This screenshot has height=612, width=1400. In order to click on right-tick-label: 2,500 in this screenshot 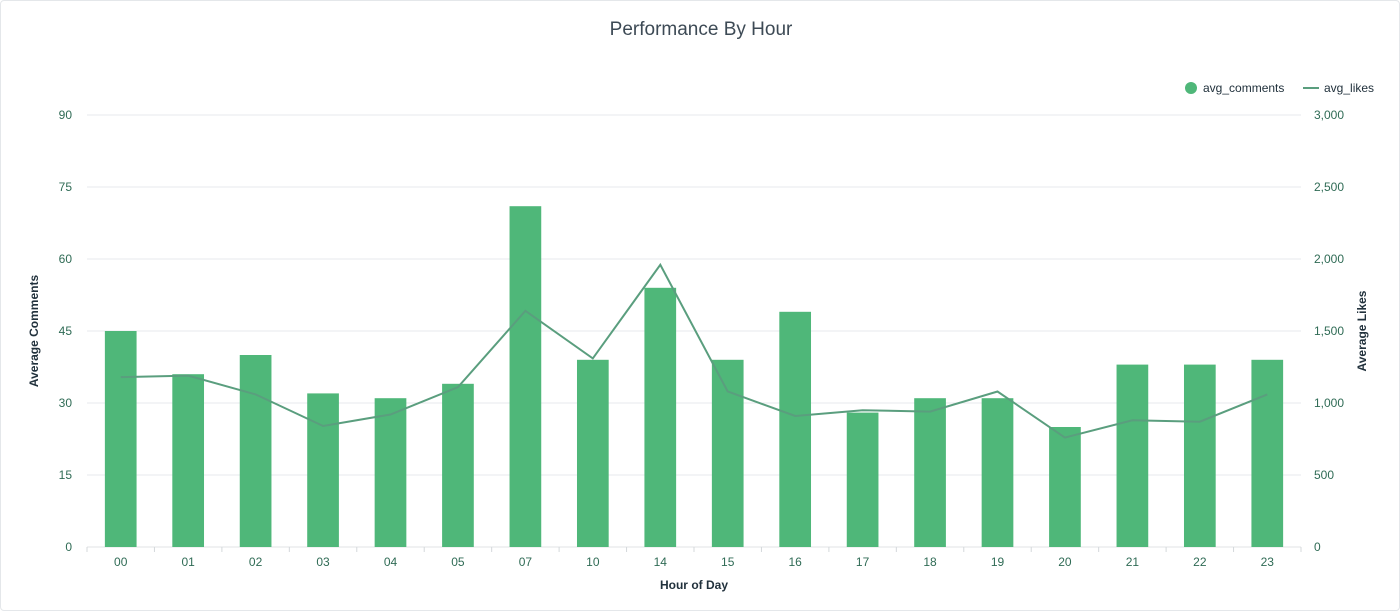, I will do `click(1329, 187)`.